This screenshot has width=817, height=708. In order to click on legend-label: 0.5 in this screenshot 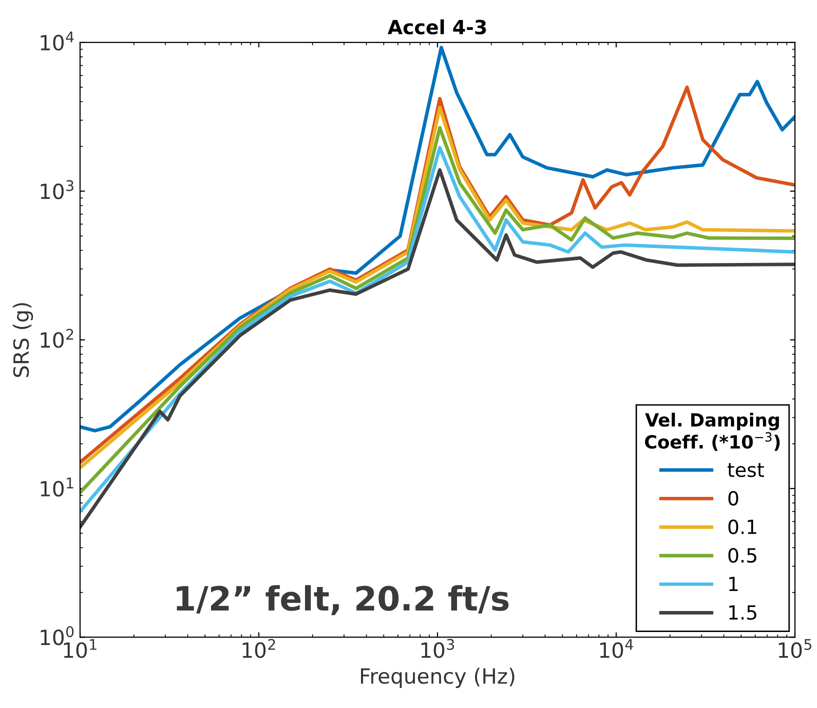, I will do `click(742, 555)`.